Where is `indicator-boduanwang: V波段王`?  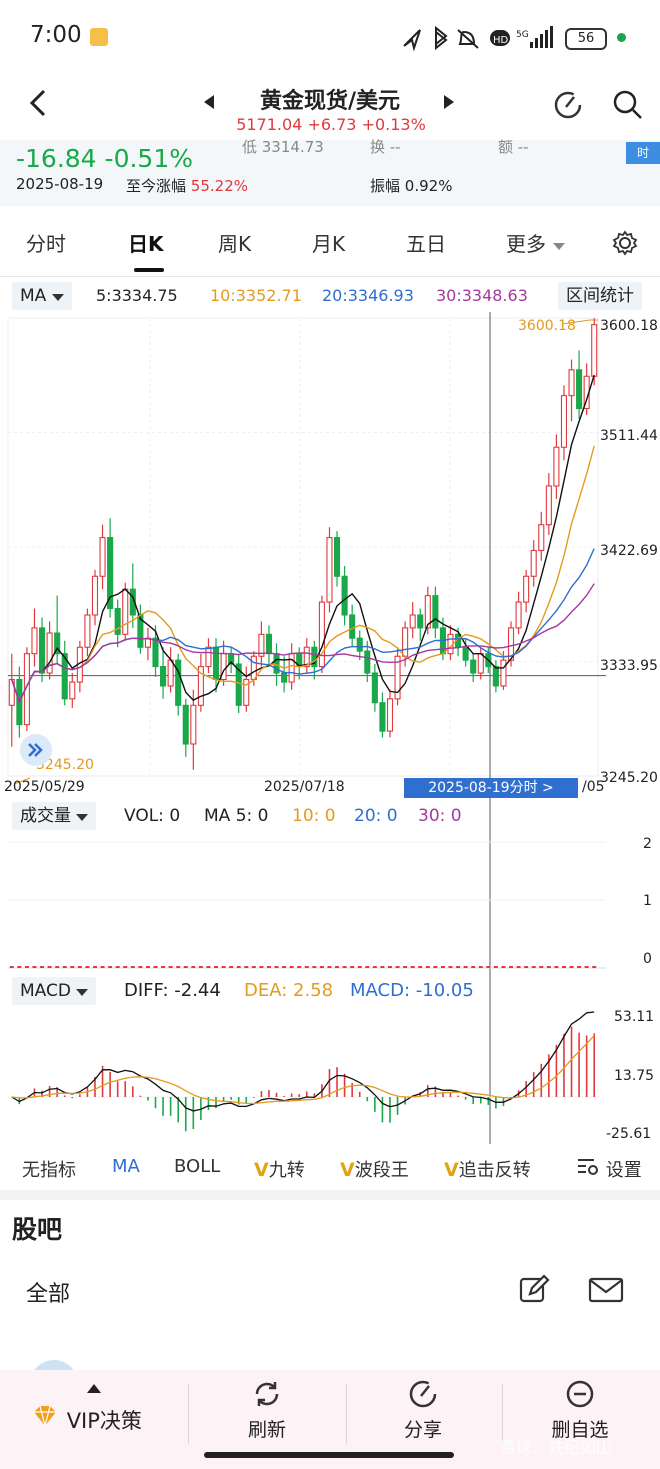 indicator-boduanwang: V波段王 is located at coordinates (374, 1169).